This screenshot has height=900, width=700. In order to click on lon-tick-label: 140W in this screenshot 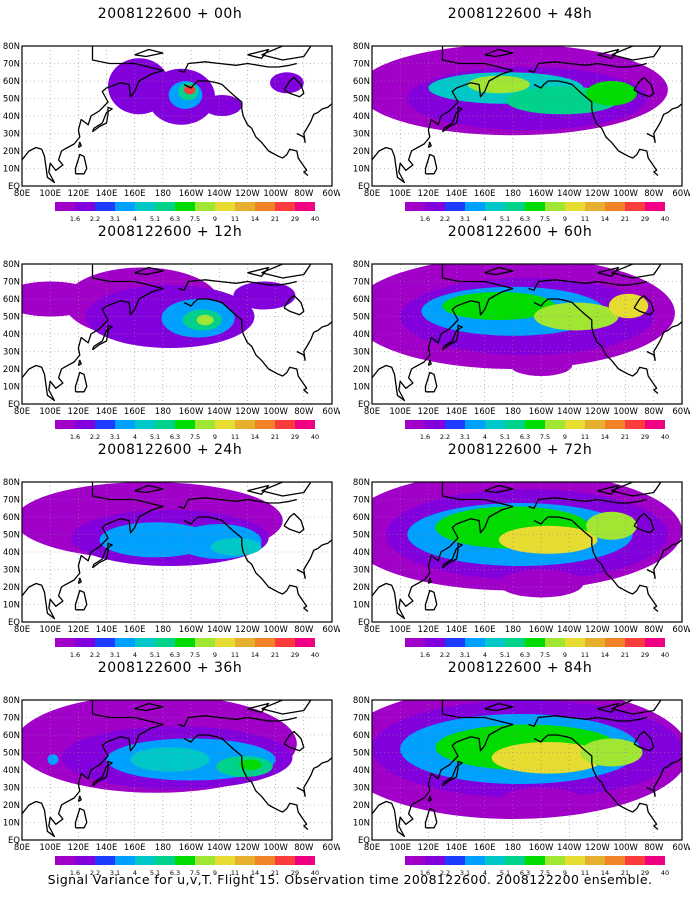, I will do `click(569, 412)`.